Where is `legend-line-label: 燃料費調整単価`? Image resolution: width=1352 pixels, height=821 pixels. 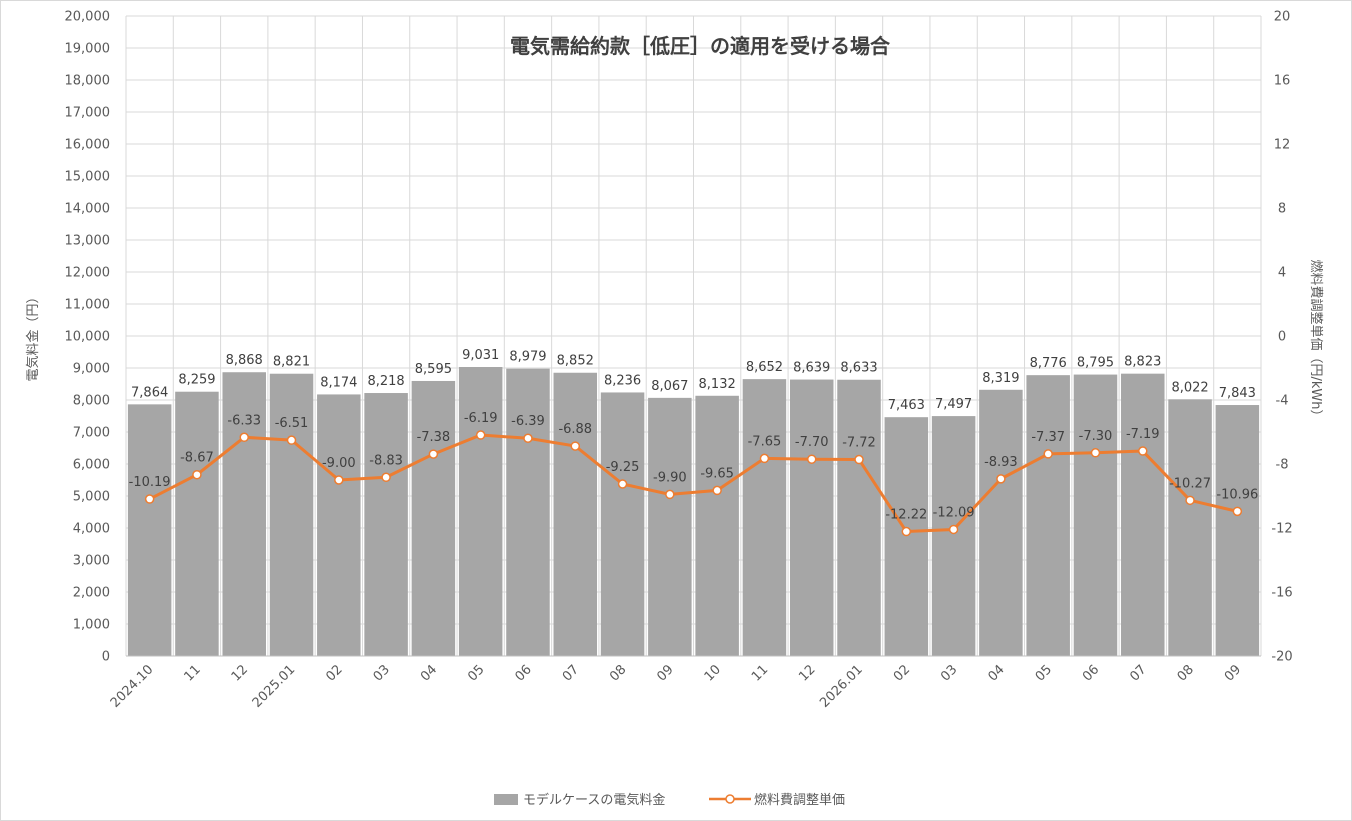
legend-line-label: 燃料費調整単価 is located at coordinates (799, 800).